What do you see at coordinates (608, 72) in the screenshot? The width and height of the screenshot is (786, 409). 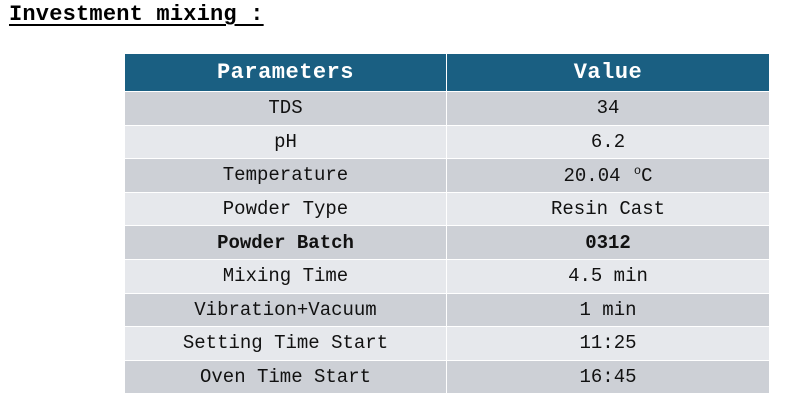 I see `header-value: Value` at bounding box center [608, 72].